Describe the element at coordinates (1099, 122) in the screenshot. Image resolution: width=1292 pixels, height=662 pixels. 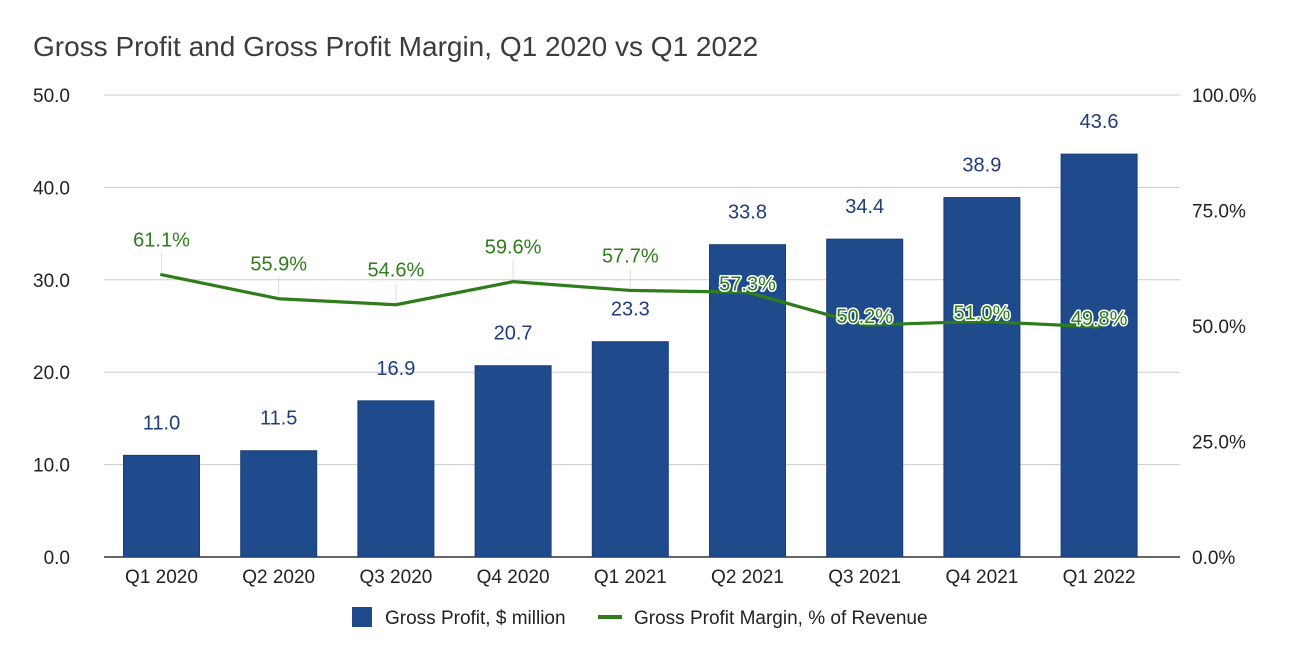
I see `bar-value-label: 43.6` at that location.